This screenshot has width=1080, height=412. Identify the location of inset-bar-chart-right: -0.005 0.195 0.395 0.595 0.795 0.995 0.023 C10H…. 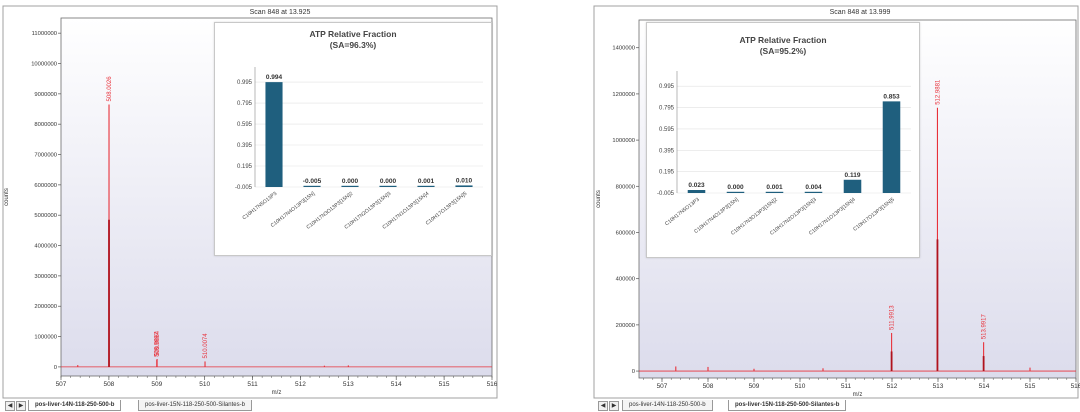
(784, 154).